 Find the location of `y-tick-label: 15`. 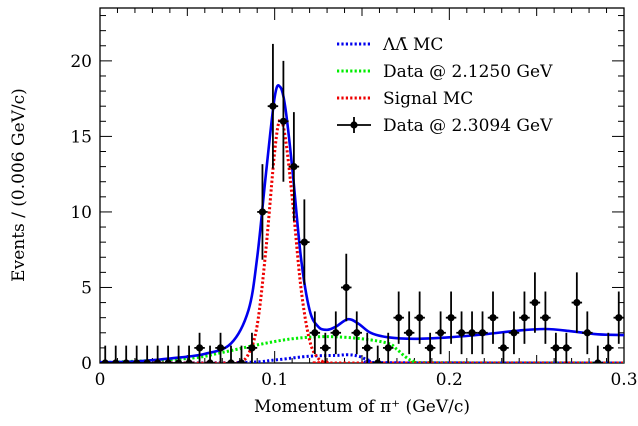

y-tick-label: 15 is located at coordinates (81, 137).